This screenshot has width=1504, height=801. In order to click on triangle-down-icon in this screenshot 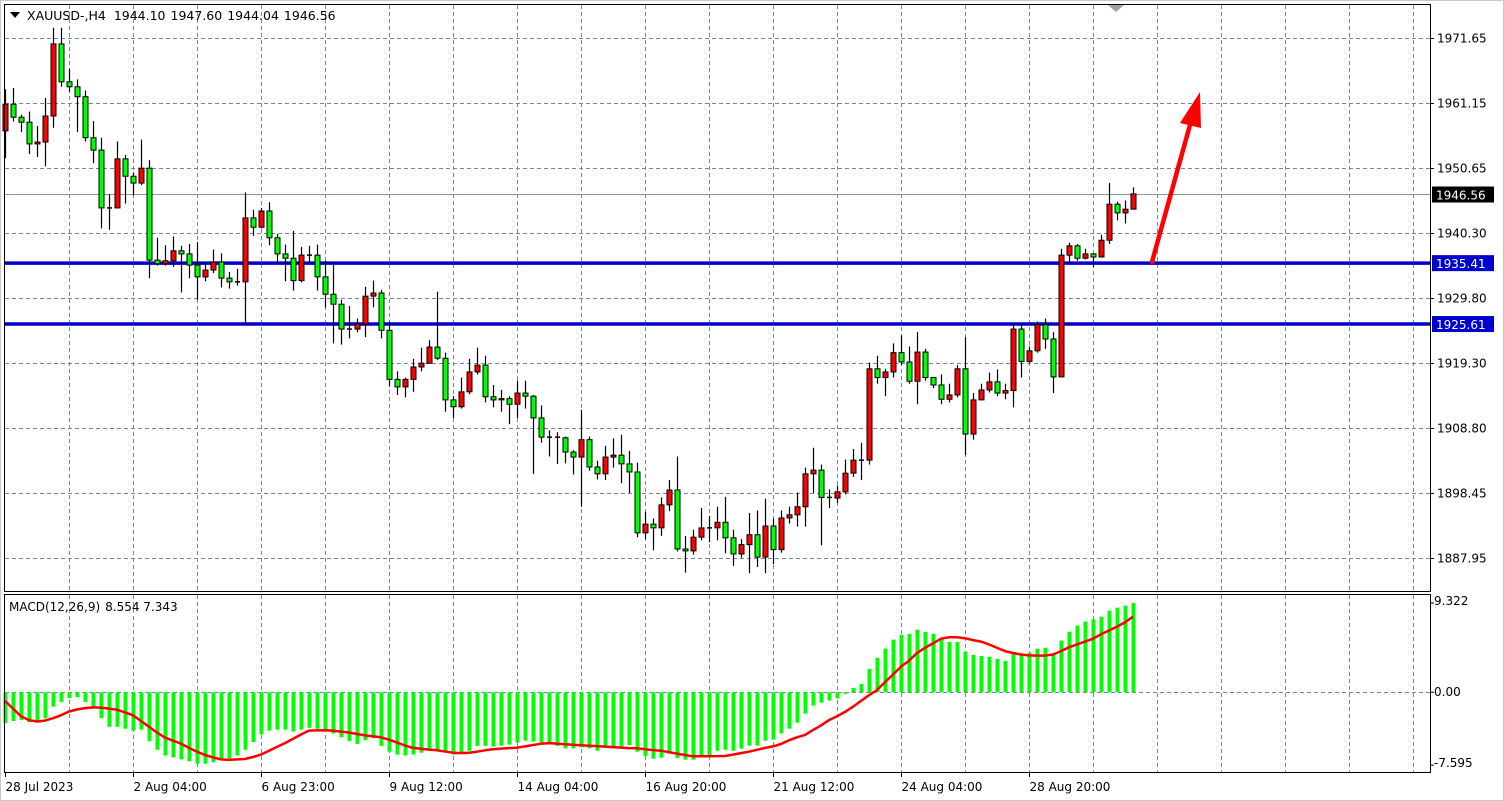, I will do `click(15, 15)`.